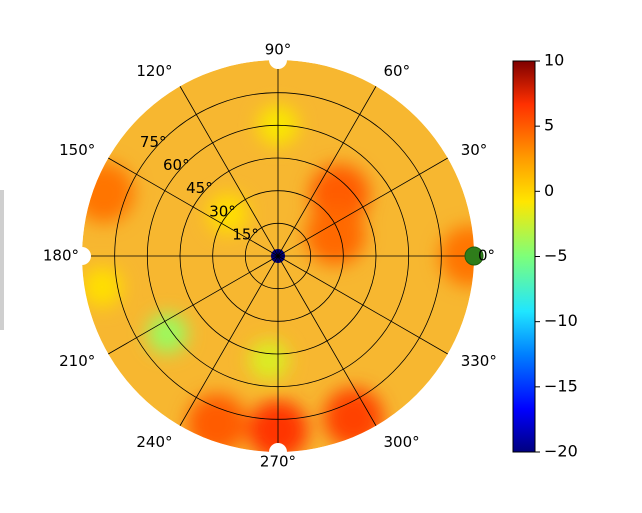  I want to click on angular-tick-label: 60°, so click(397, 71).